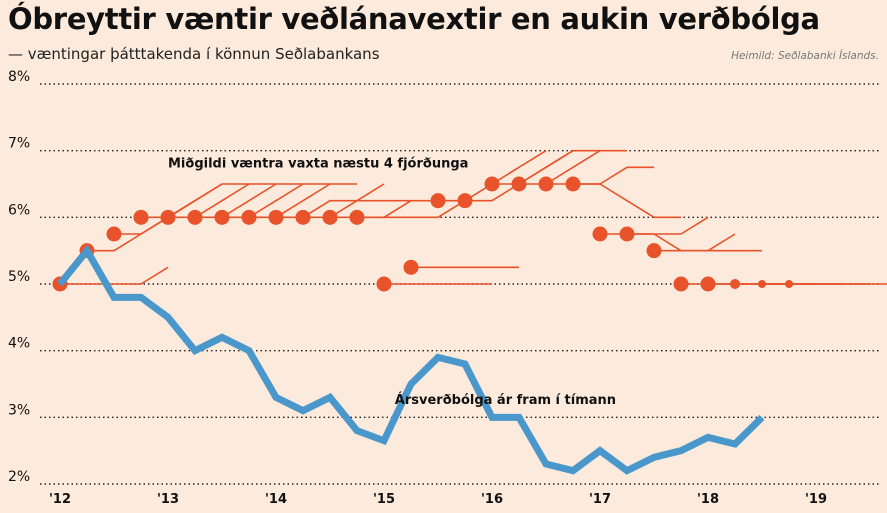  What do you see at coordinates (816, 499) in the screenshot?
I see `x-tick-label: '19` at bounding box center [816, 499].